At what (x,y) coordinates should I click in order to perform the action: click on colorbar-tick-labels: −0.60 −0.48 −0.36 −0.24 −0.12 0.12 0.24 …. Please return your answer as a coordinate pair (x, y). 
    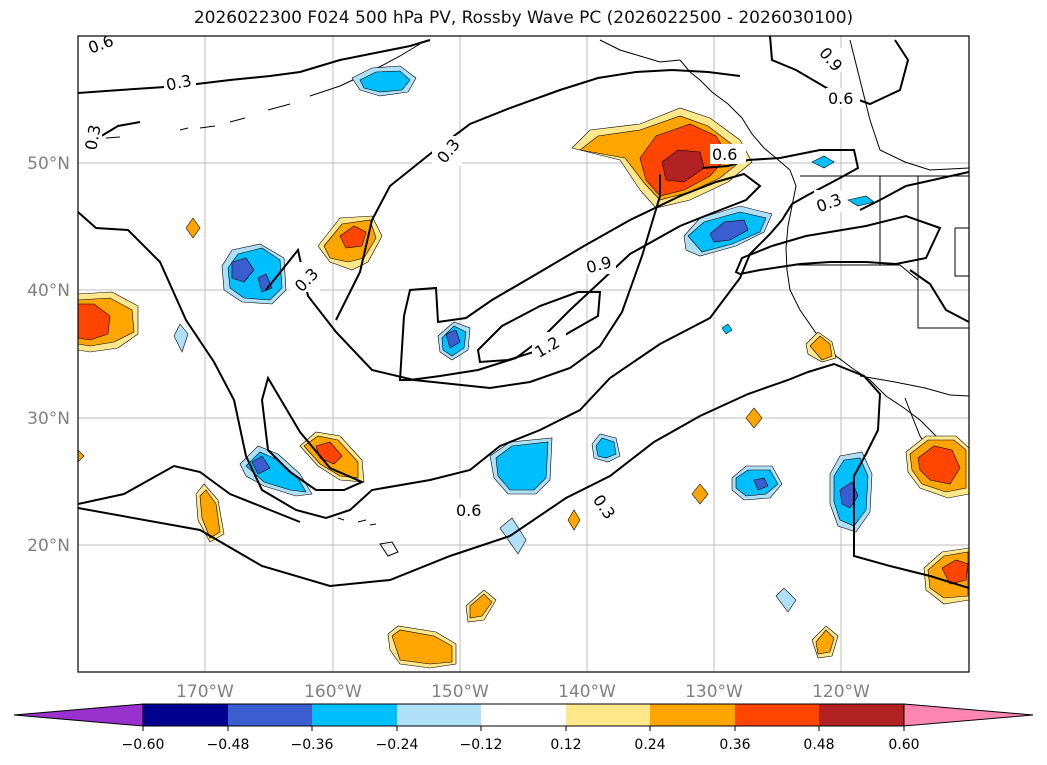
    Looking at the image, I should click on (521, 745).